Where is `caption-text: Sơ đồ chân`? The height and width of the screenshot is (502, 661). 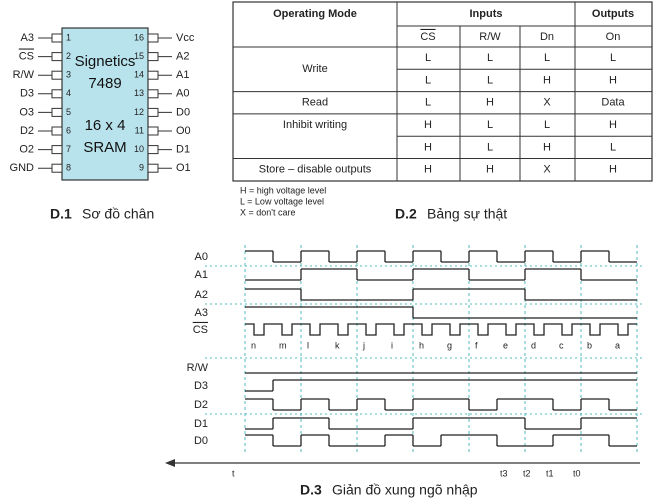
caption-text: Sơ đồ chân is located at coordinates (118, 214).